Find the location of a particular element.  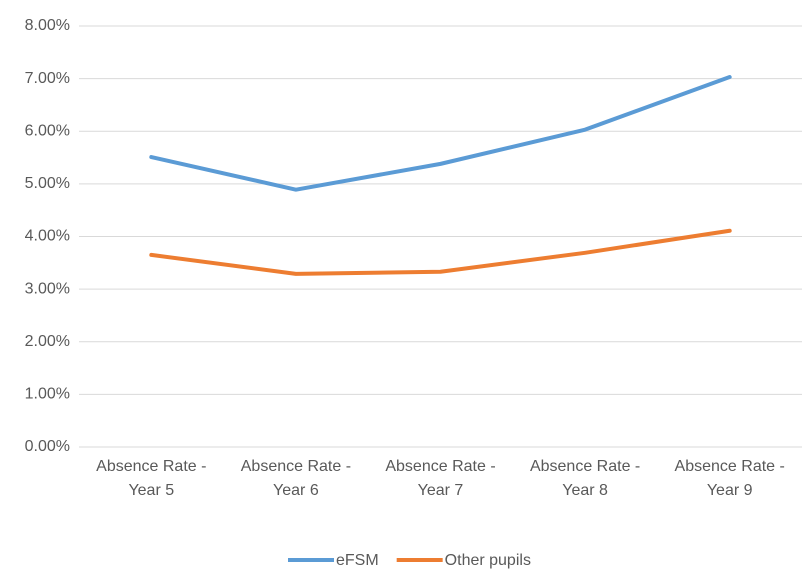

y-tick-label: 5.00% is located at coordinates (47, 183).